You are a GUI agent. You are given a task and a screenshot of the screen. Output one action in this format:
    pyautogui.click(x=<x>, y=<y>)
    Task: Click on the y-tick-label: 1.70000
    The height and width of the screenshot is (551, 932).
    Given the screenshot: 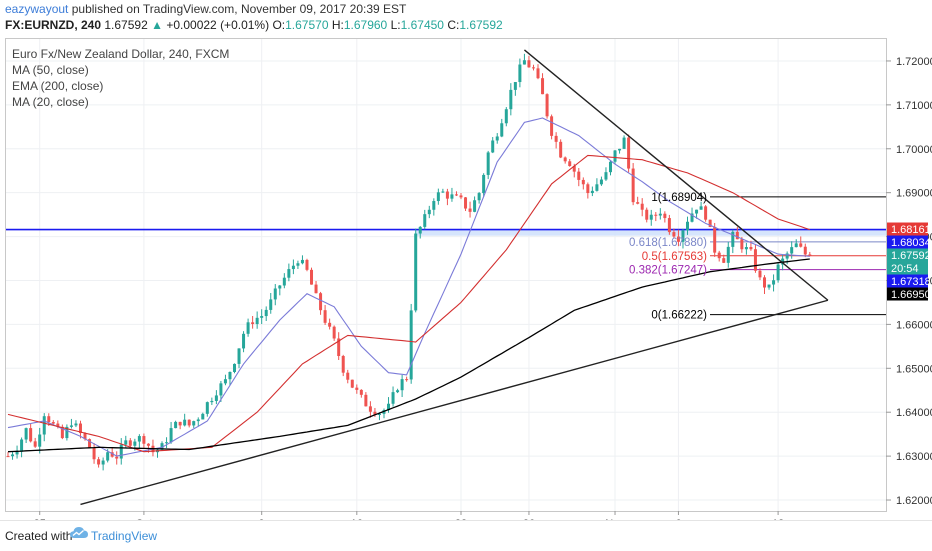 What is the action you would take?
    pyautogui.click(x=914, y=150)
    